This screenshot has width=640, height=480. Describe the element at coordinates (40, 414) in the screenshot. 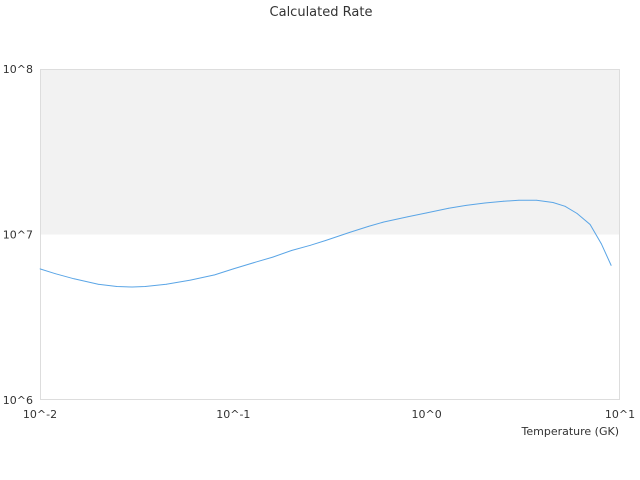

I see `x-tick-label: 10^-2` at that location.